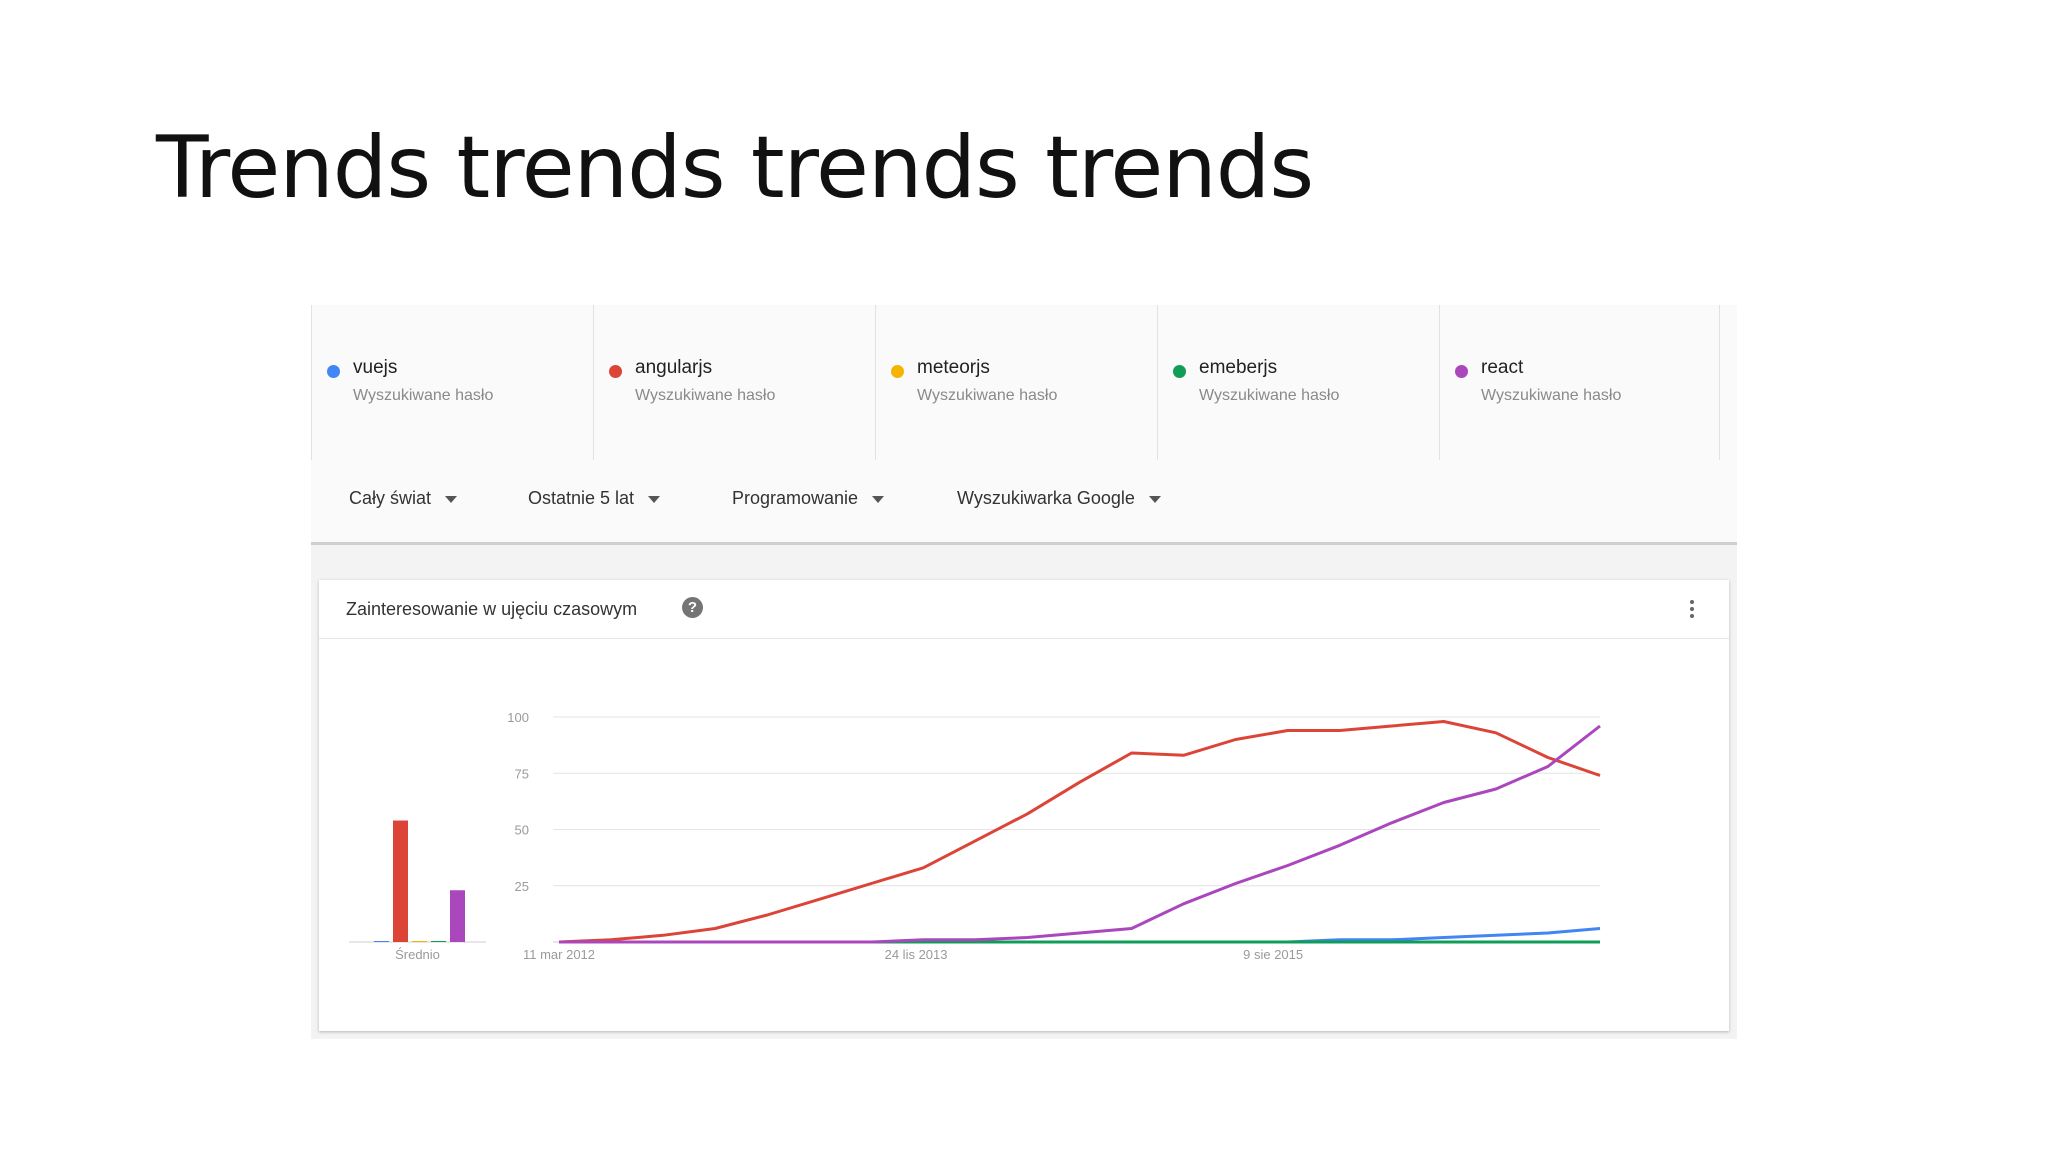 This screenshot has width=2048, height=1152. Describe the element at coordinates (438, 941) in the screenshot. I see `average-bar-emeberjs` at that location.